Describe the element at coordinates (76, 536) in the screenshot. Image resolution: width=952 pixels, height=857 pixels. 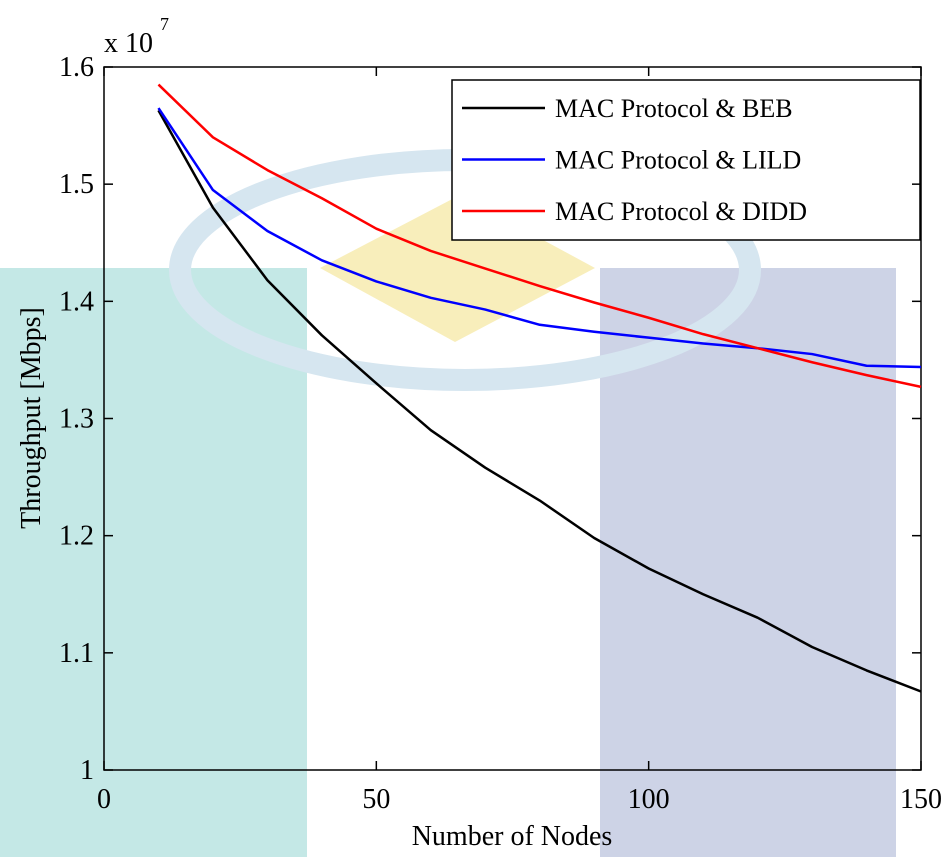
I see `y-tick-label: 1.2` at that location.